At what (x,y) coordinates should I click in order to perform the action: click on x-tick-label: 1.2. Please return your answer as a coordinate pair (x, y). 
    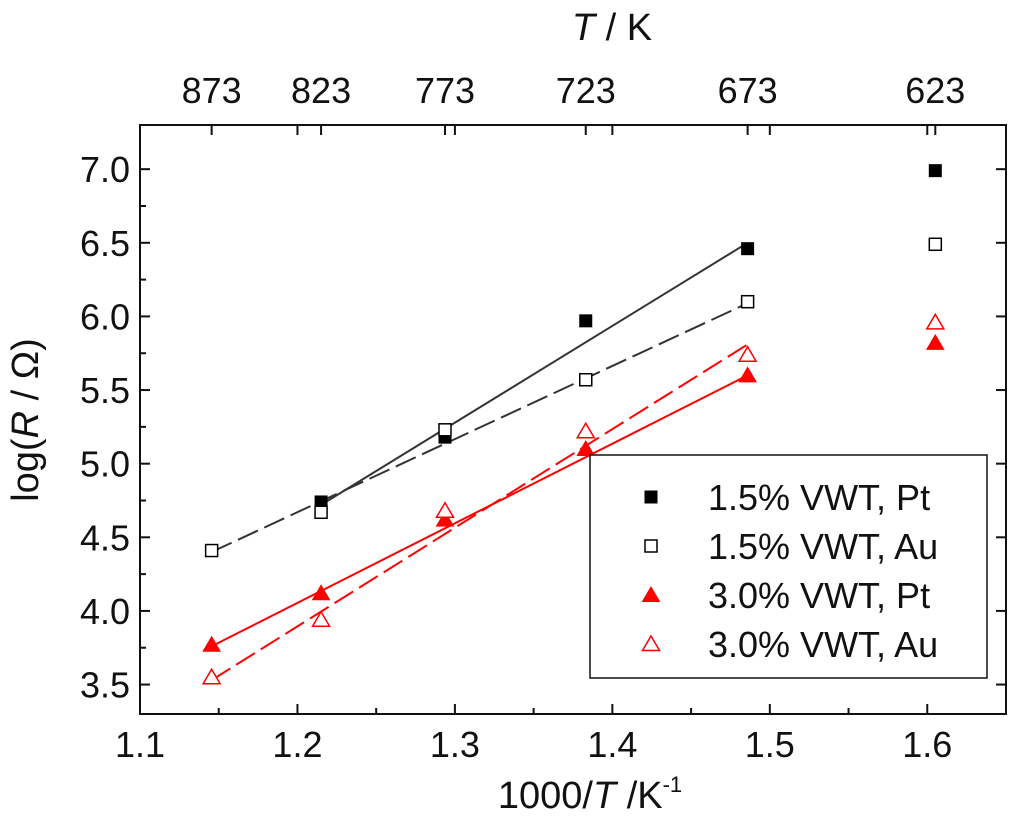
    Looking at the image, I should click on (297, 744).